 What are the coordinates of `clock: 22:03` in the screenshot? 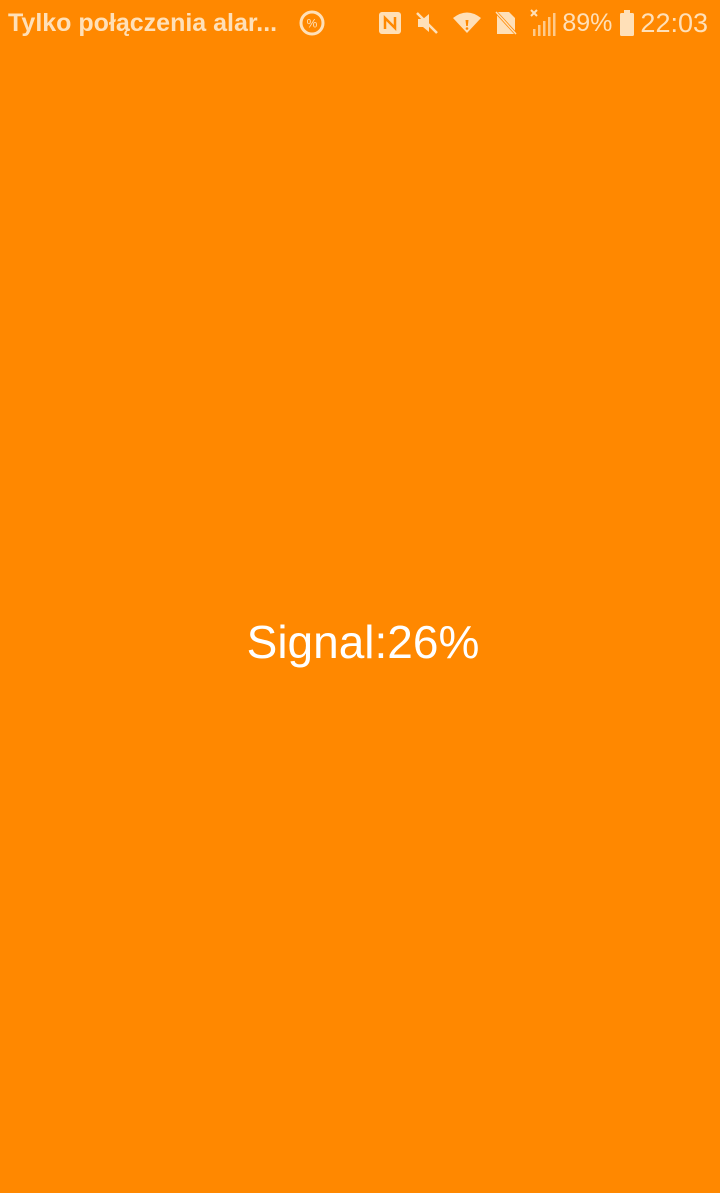 It's located at (674, 22).